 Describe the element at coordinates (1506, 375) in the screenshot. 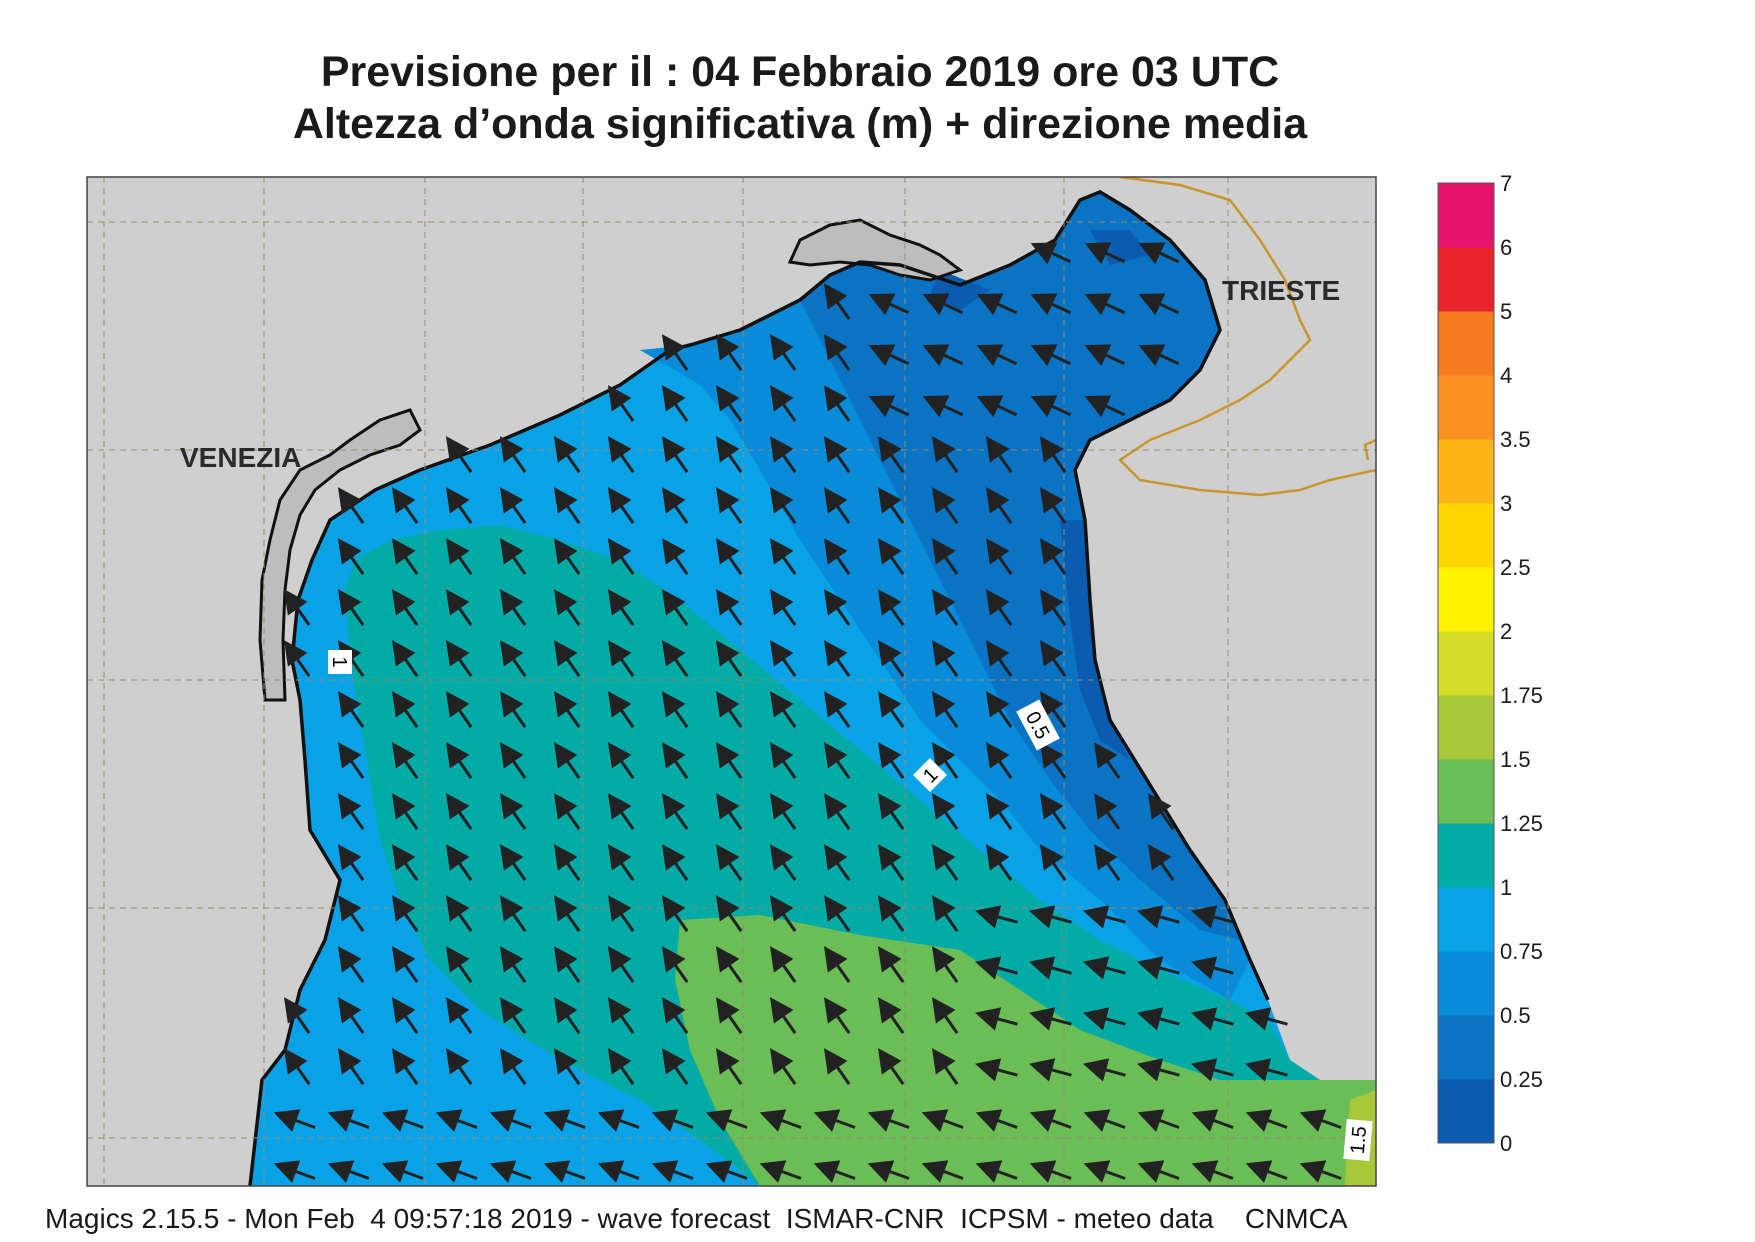

I see `colorbar-tick-label: 4` at that location.